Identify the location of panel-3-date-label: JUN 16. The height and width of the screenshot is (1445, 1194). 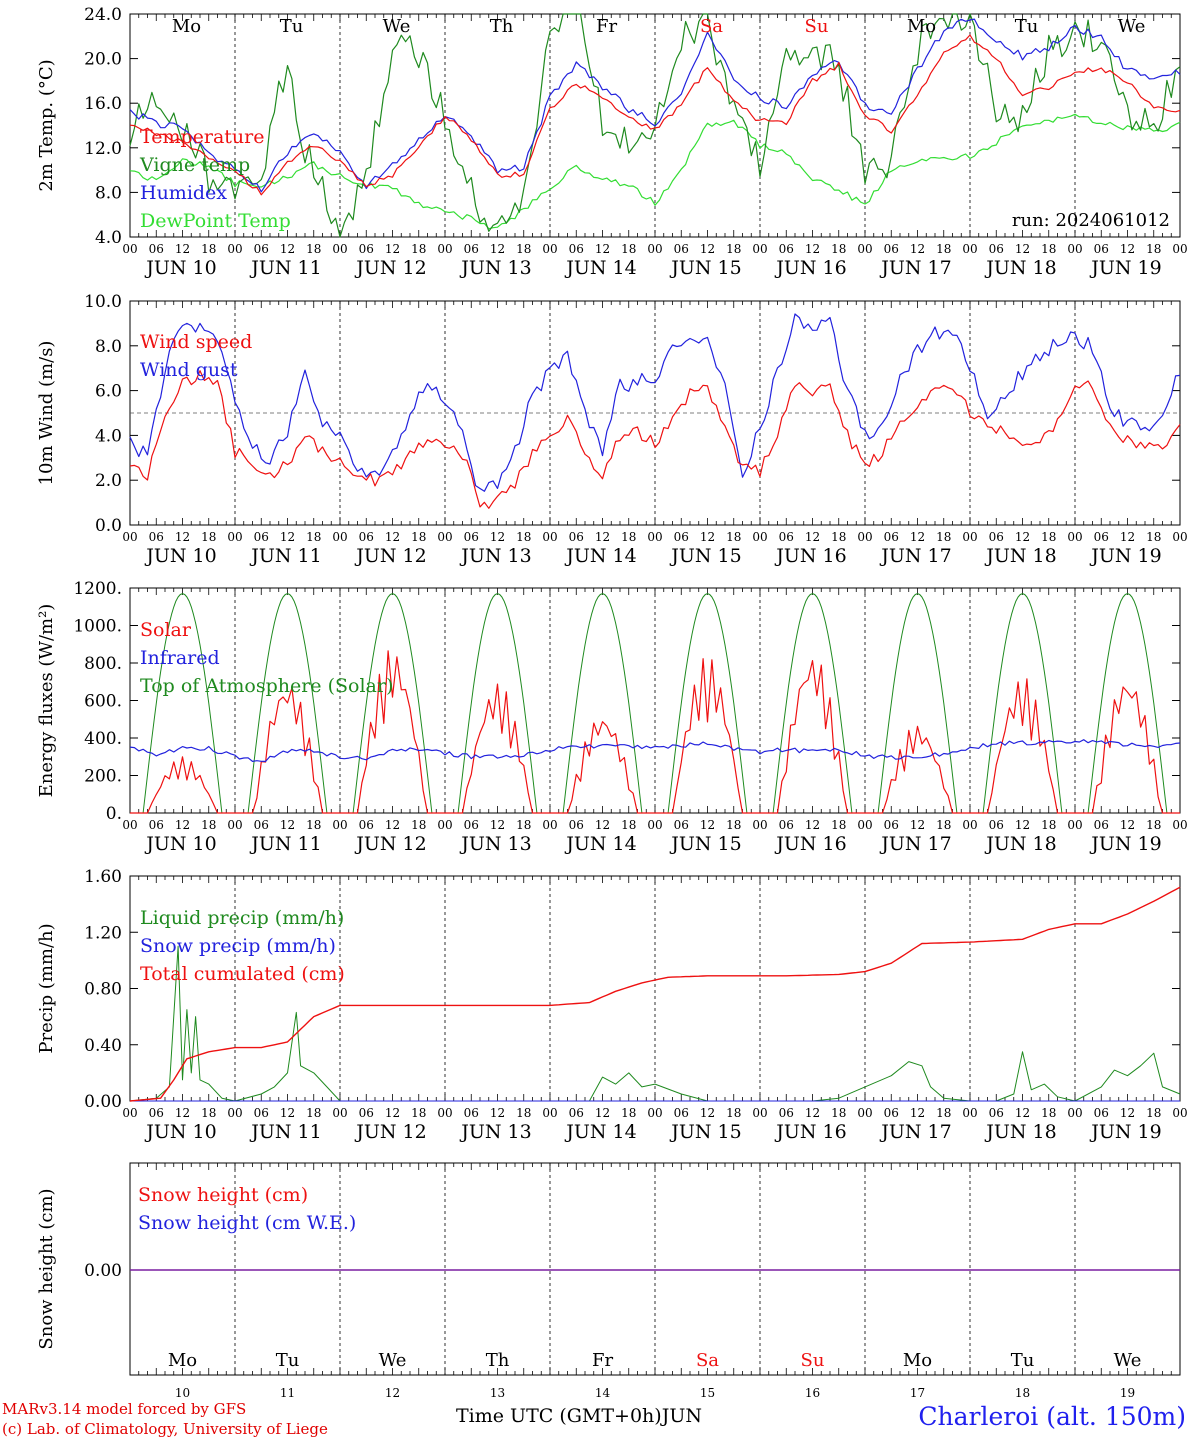
(810, 1132).